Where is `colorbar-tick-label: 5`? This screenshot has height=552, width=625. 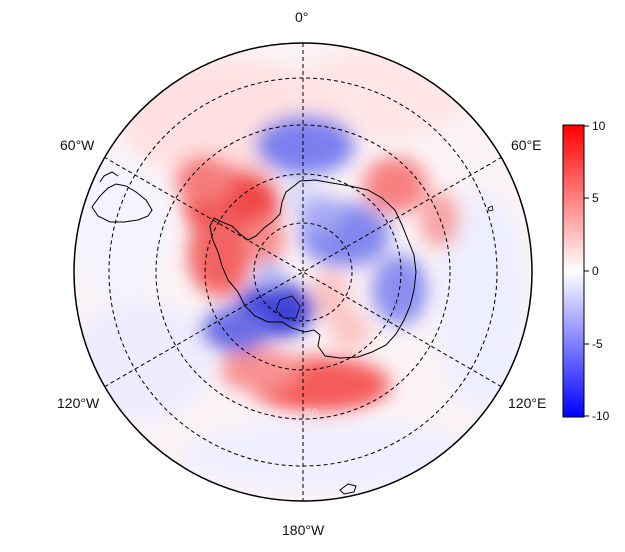 colorbar-tick-label: 5 is located at coordinates (595, 198).